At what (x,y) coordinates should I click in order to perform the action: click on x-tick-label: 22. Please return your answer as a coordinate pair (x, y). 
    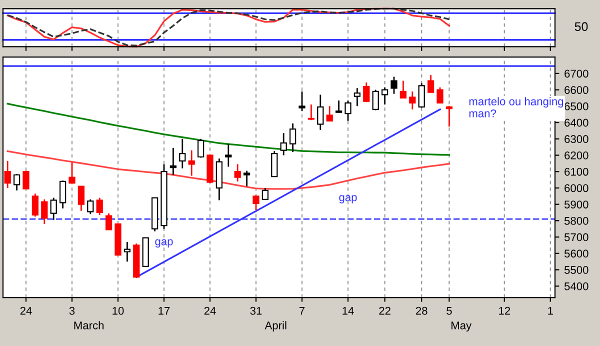
    Looking at the image, I should click on (384, 310).